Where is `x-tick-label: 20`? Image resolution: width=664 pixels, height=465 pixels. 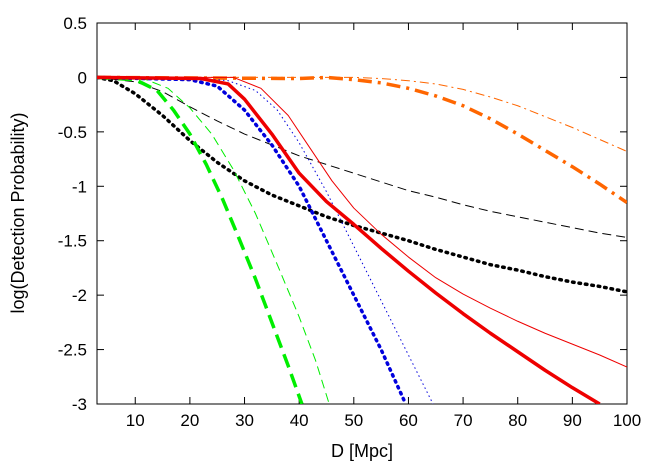 x-tick-label: 20 is located at coordinates (189, 420).